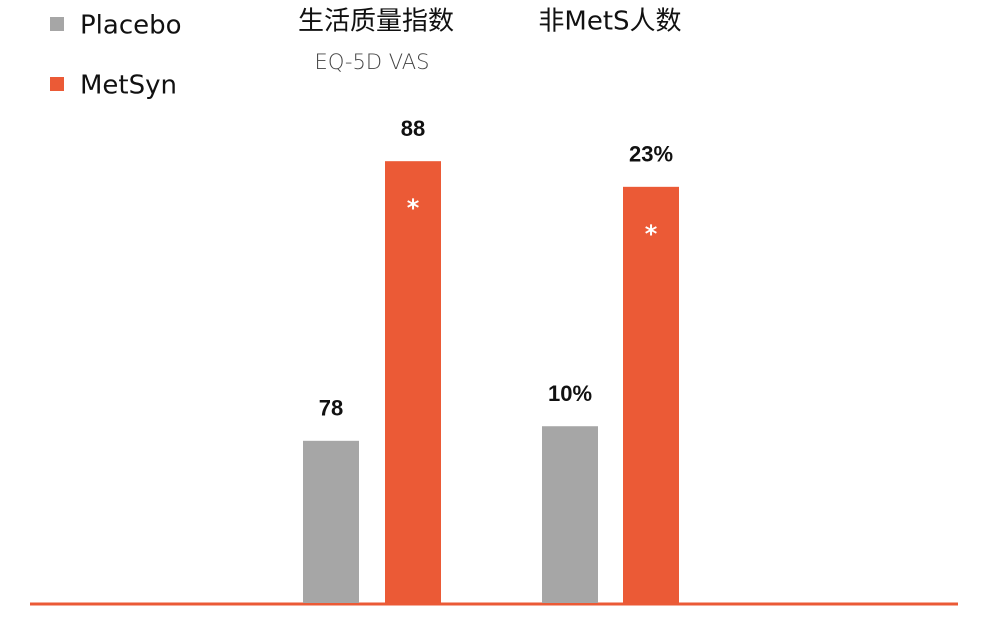  I want to click on chart-title: 生活质量指数, so click(376, 22).